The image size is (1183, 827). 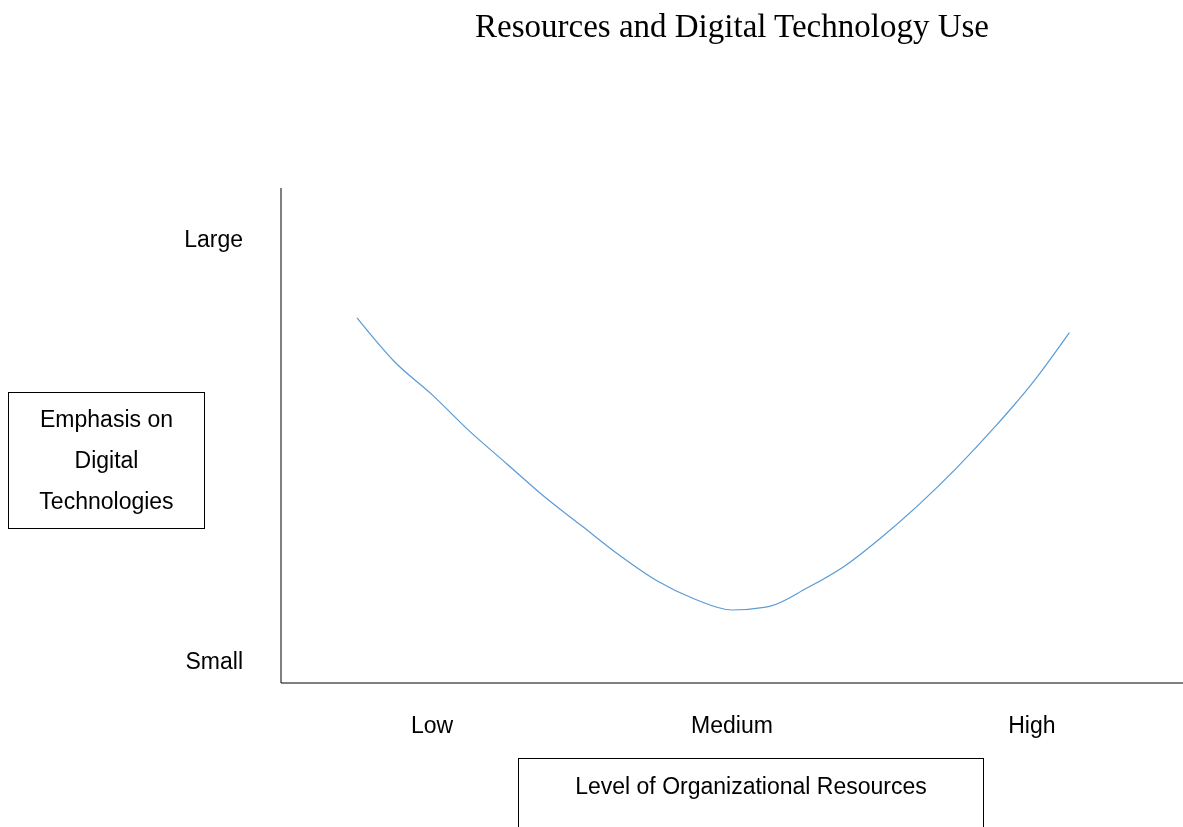 What do you see at coordinates (751, 792) in the screenshot?
I see `x-axis-title: Level of Organizational Resources` at bounding box center [751, 792].